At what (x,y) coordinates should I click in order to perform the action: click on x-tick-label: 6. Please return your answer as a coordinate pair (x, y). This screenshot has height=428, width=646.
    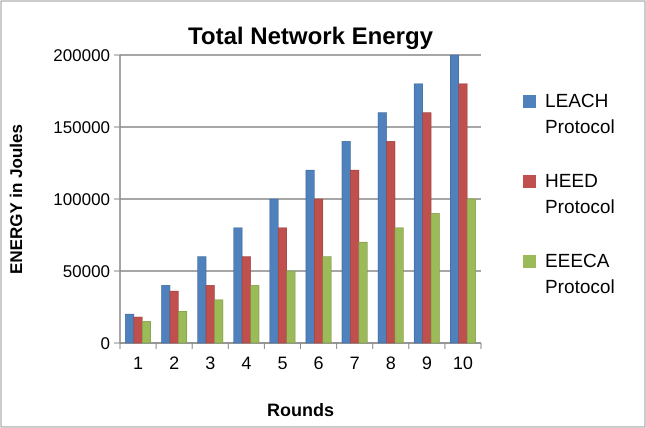
    Looking at the image, I should click on (319, 363).